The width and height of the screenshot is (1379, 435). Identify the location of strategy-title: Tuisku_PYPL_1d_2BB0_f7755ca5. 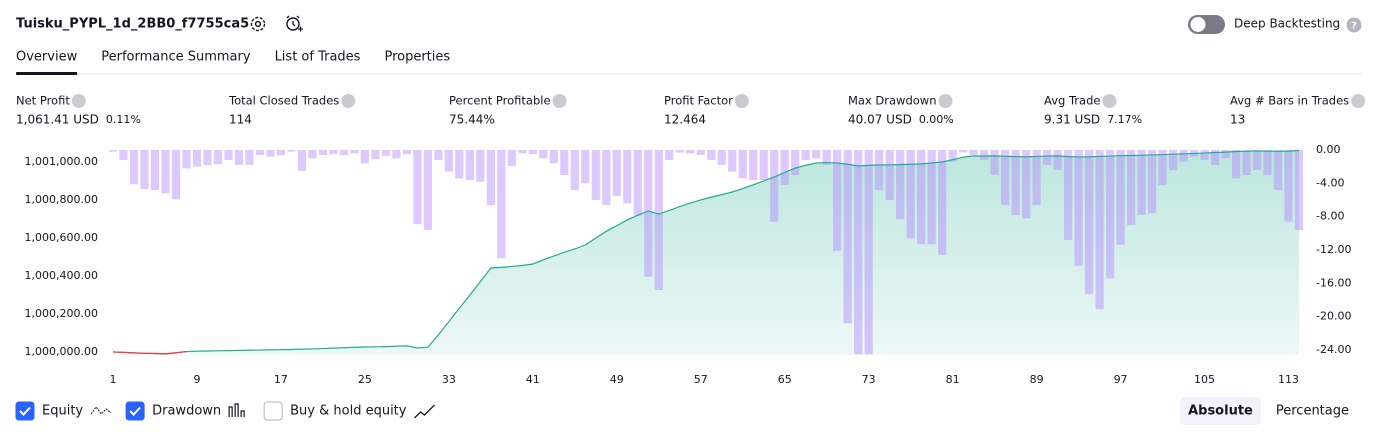
(132, 24).